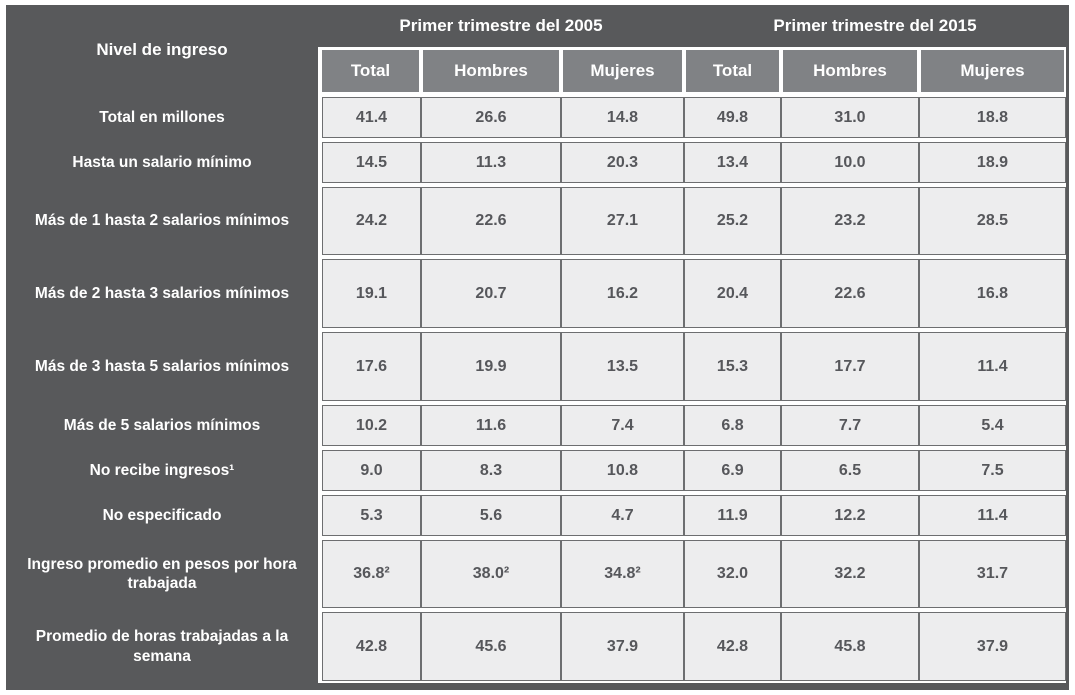  I want to click on cell-value: 15.3, so click(732, 366).